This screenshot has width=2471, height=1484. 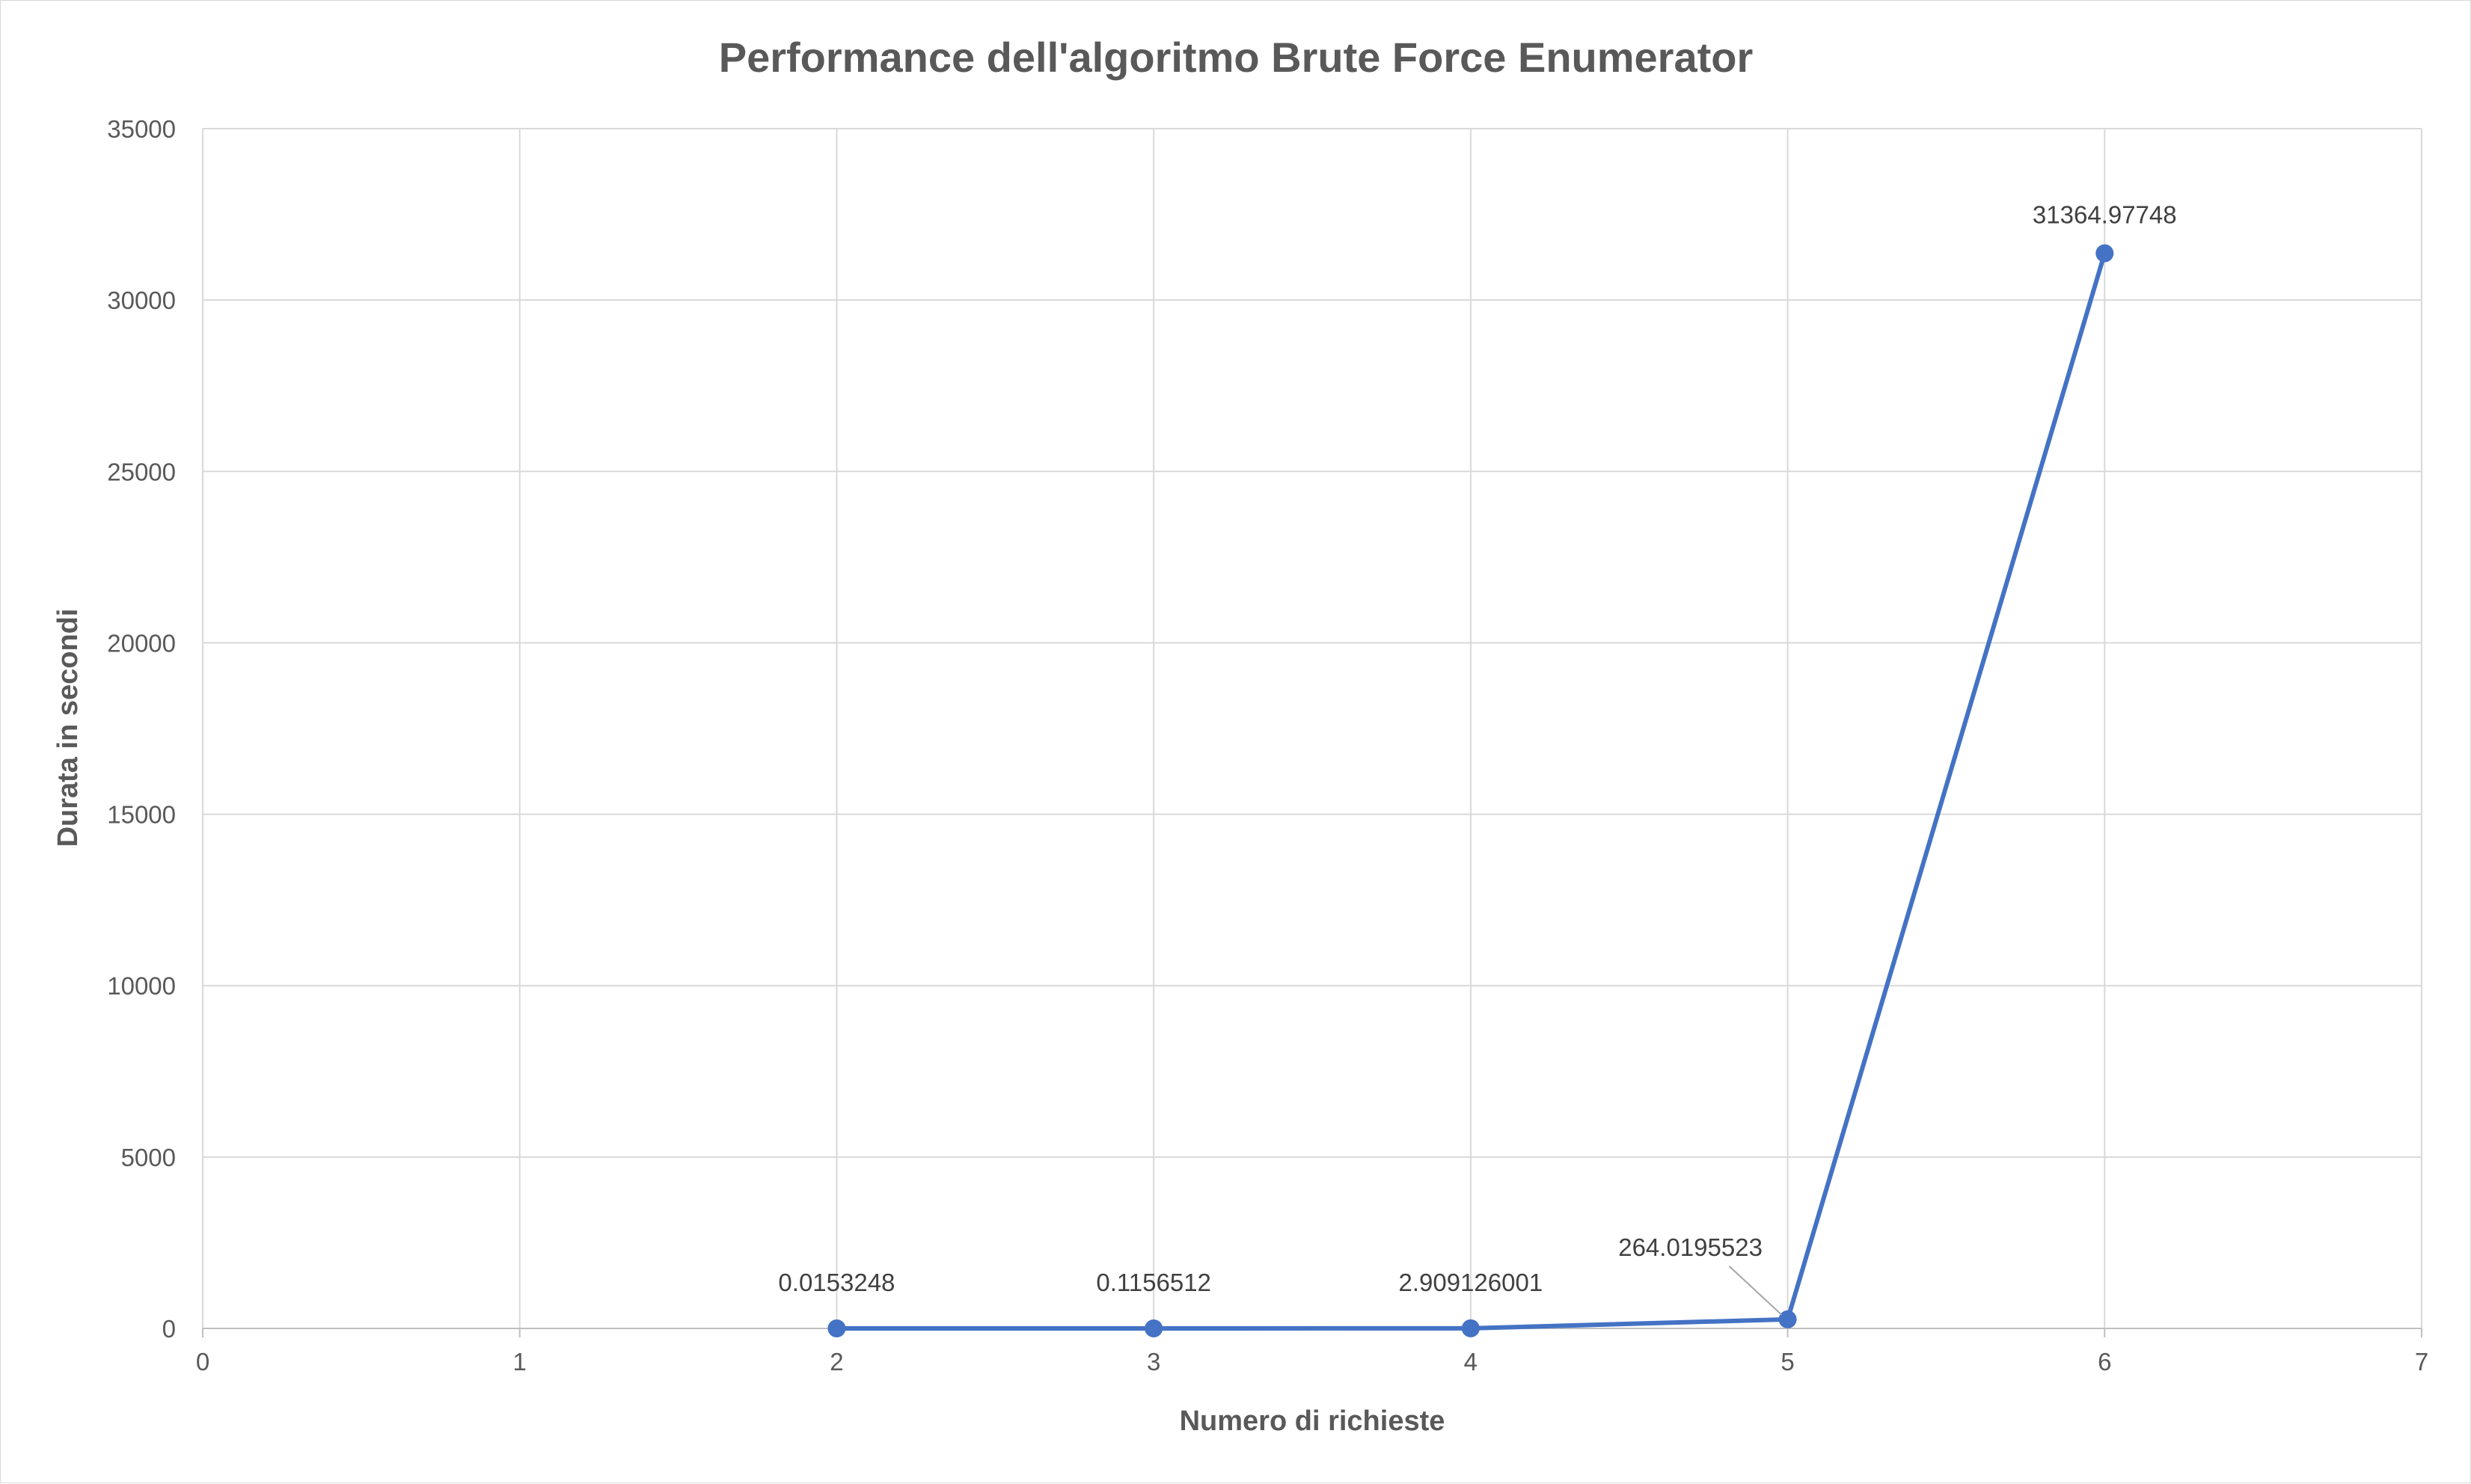 I want to click on y-tick-label: 35000, so click(x=142, y=129).